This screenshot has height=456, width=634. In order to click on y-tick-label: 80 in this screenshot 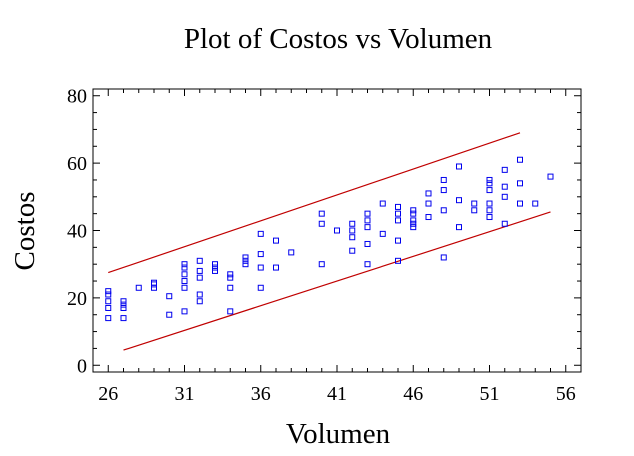, I will do `click(77, 97)`.